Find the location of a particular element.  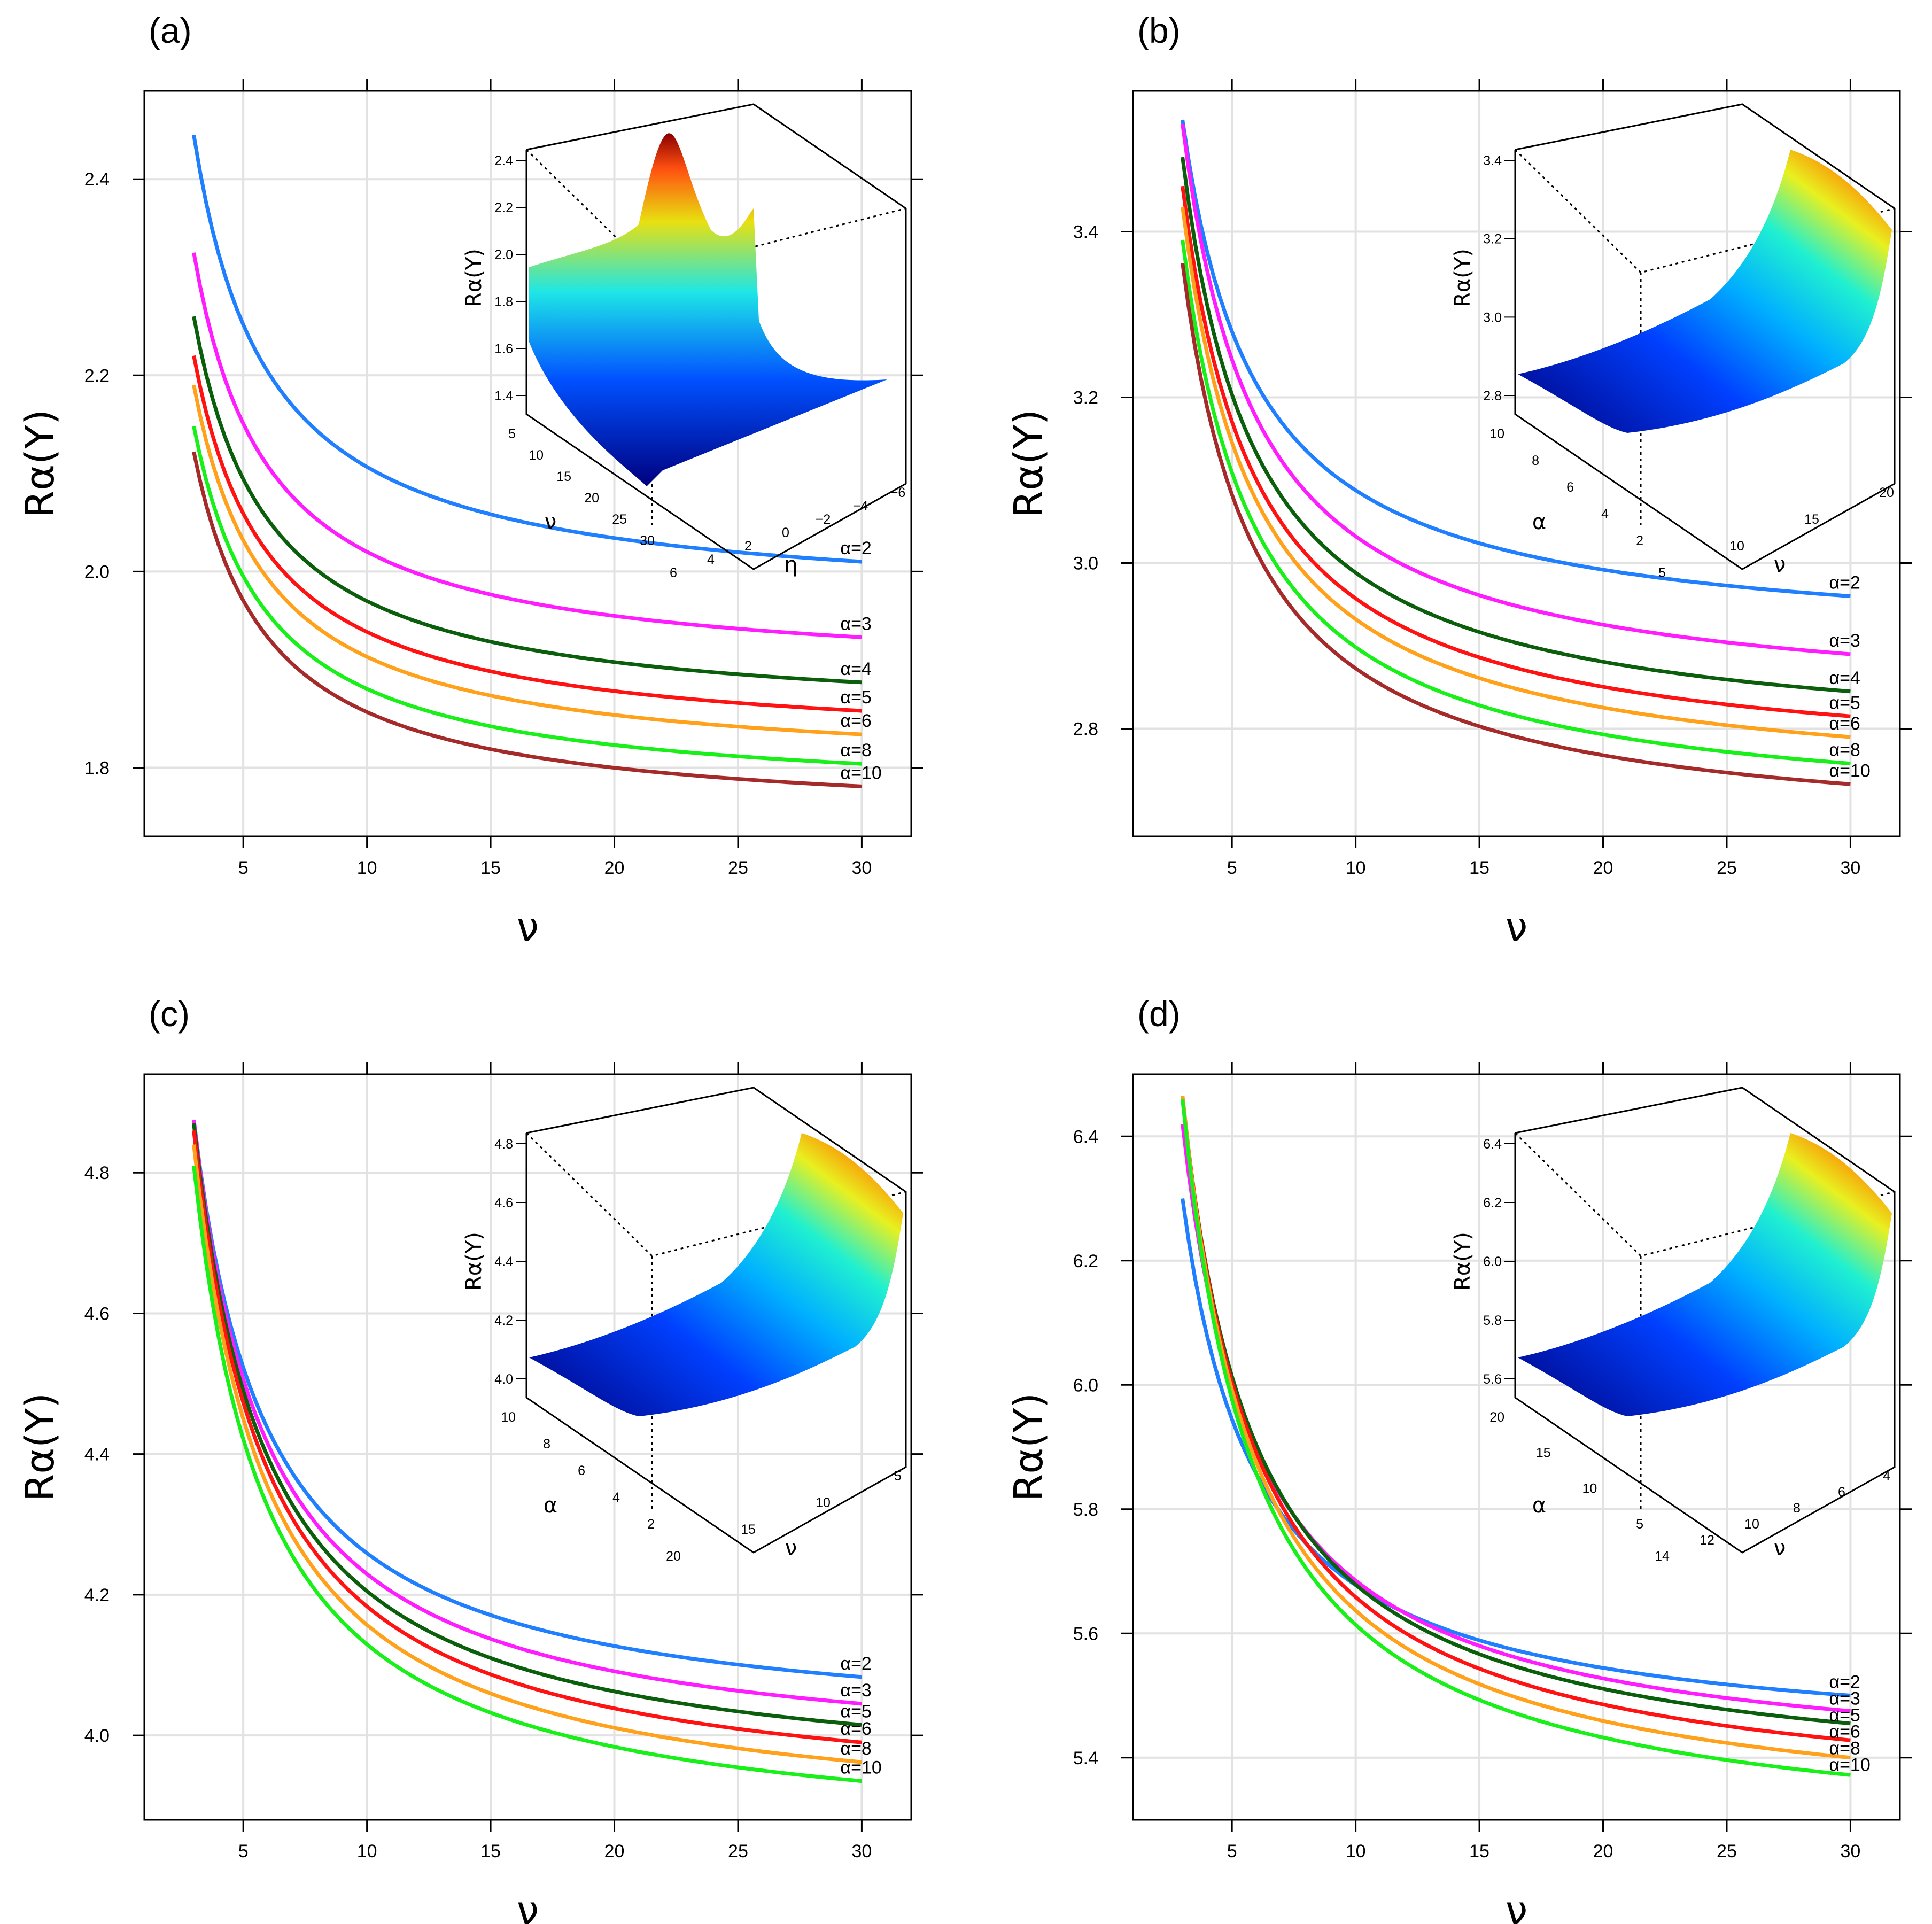

inset-z-tick-label: 6.2 is located at coordinates (1492, 1204).